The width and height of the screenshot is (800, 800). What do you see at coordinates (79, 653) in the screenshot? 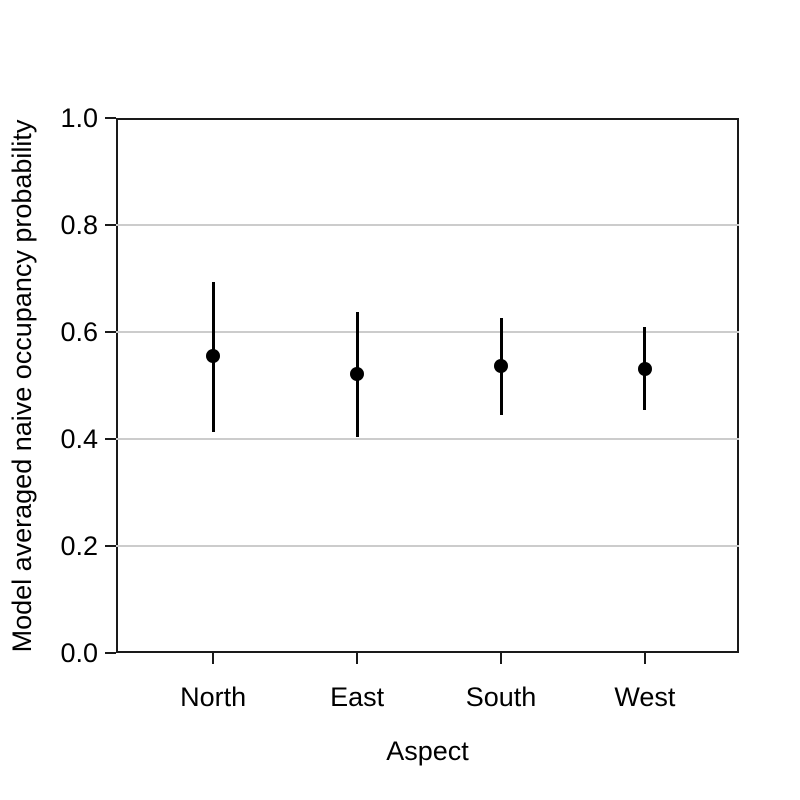
I see `y-tick-label: 0.0` at bounding box center [79, 653].